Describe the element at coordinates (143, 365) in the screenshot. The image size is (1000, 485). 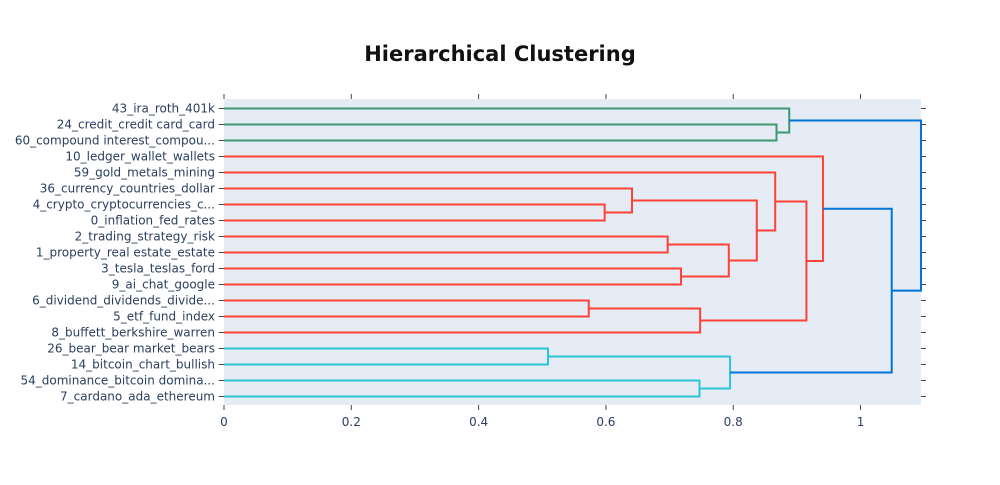
I see `leaf-label: 14_bitcoin_chart_bullish` at that location.